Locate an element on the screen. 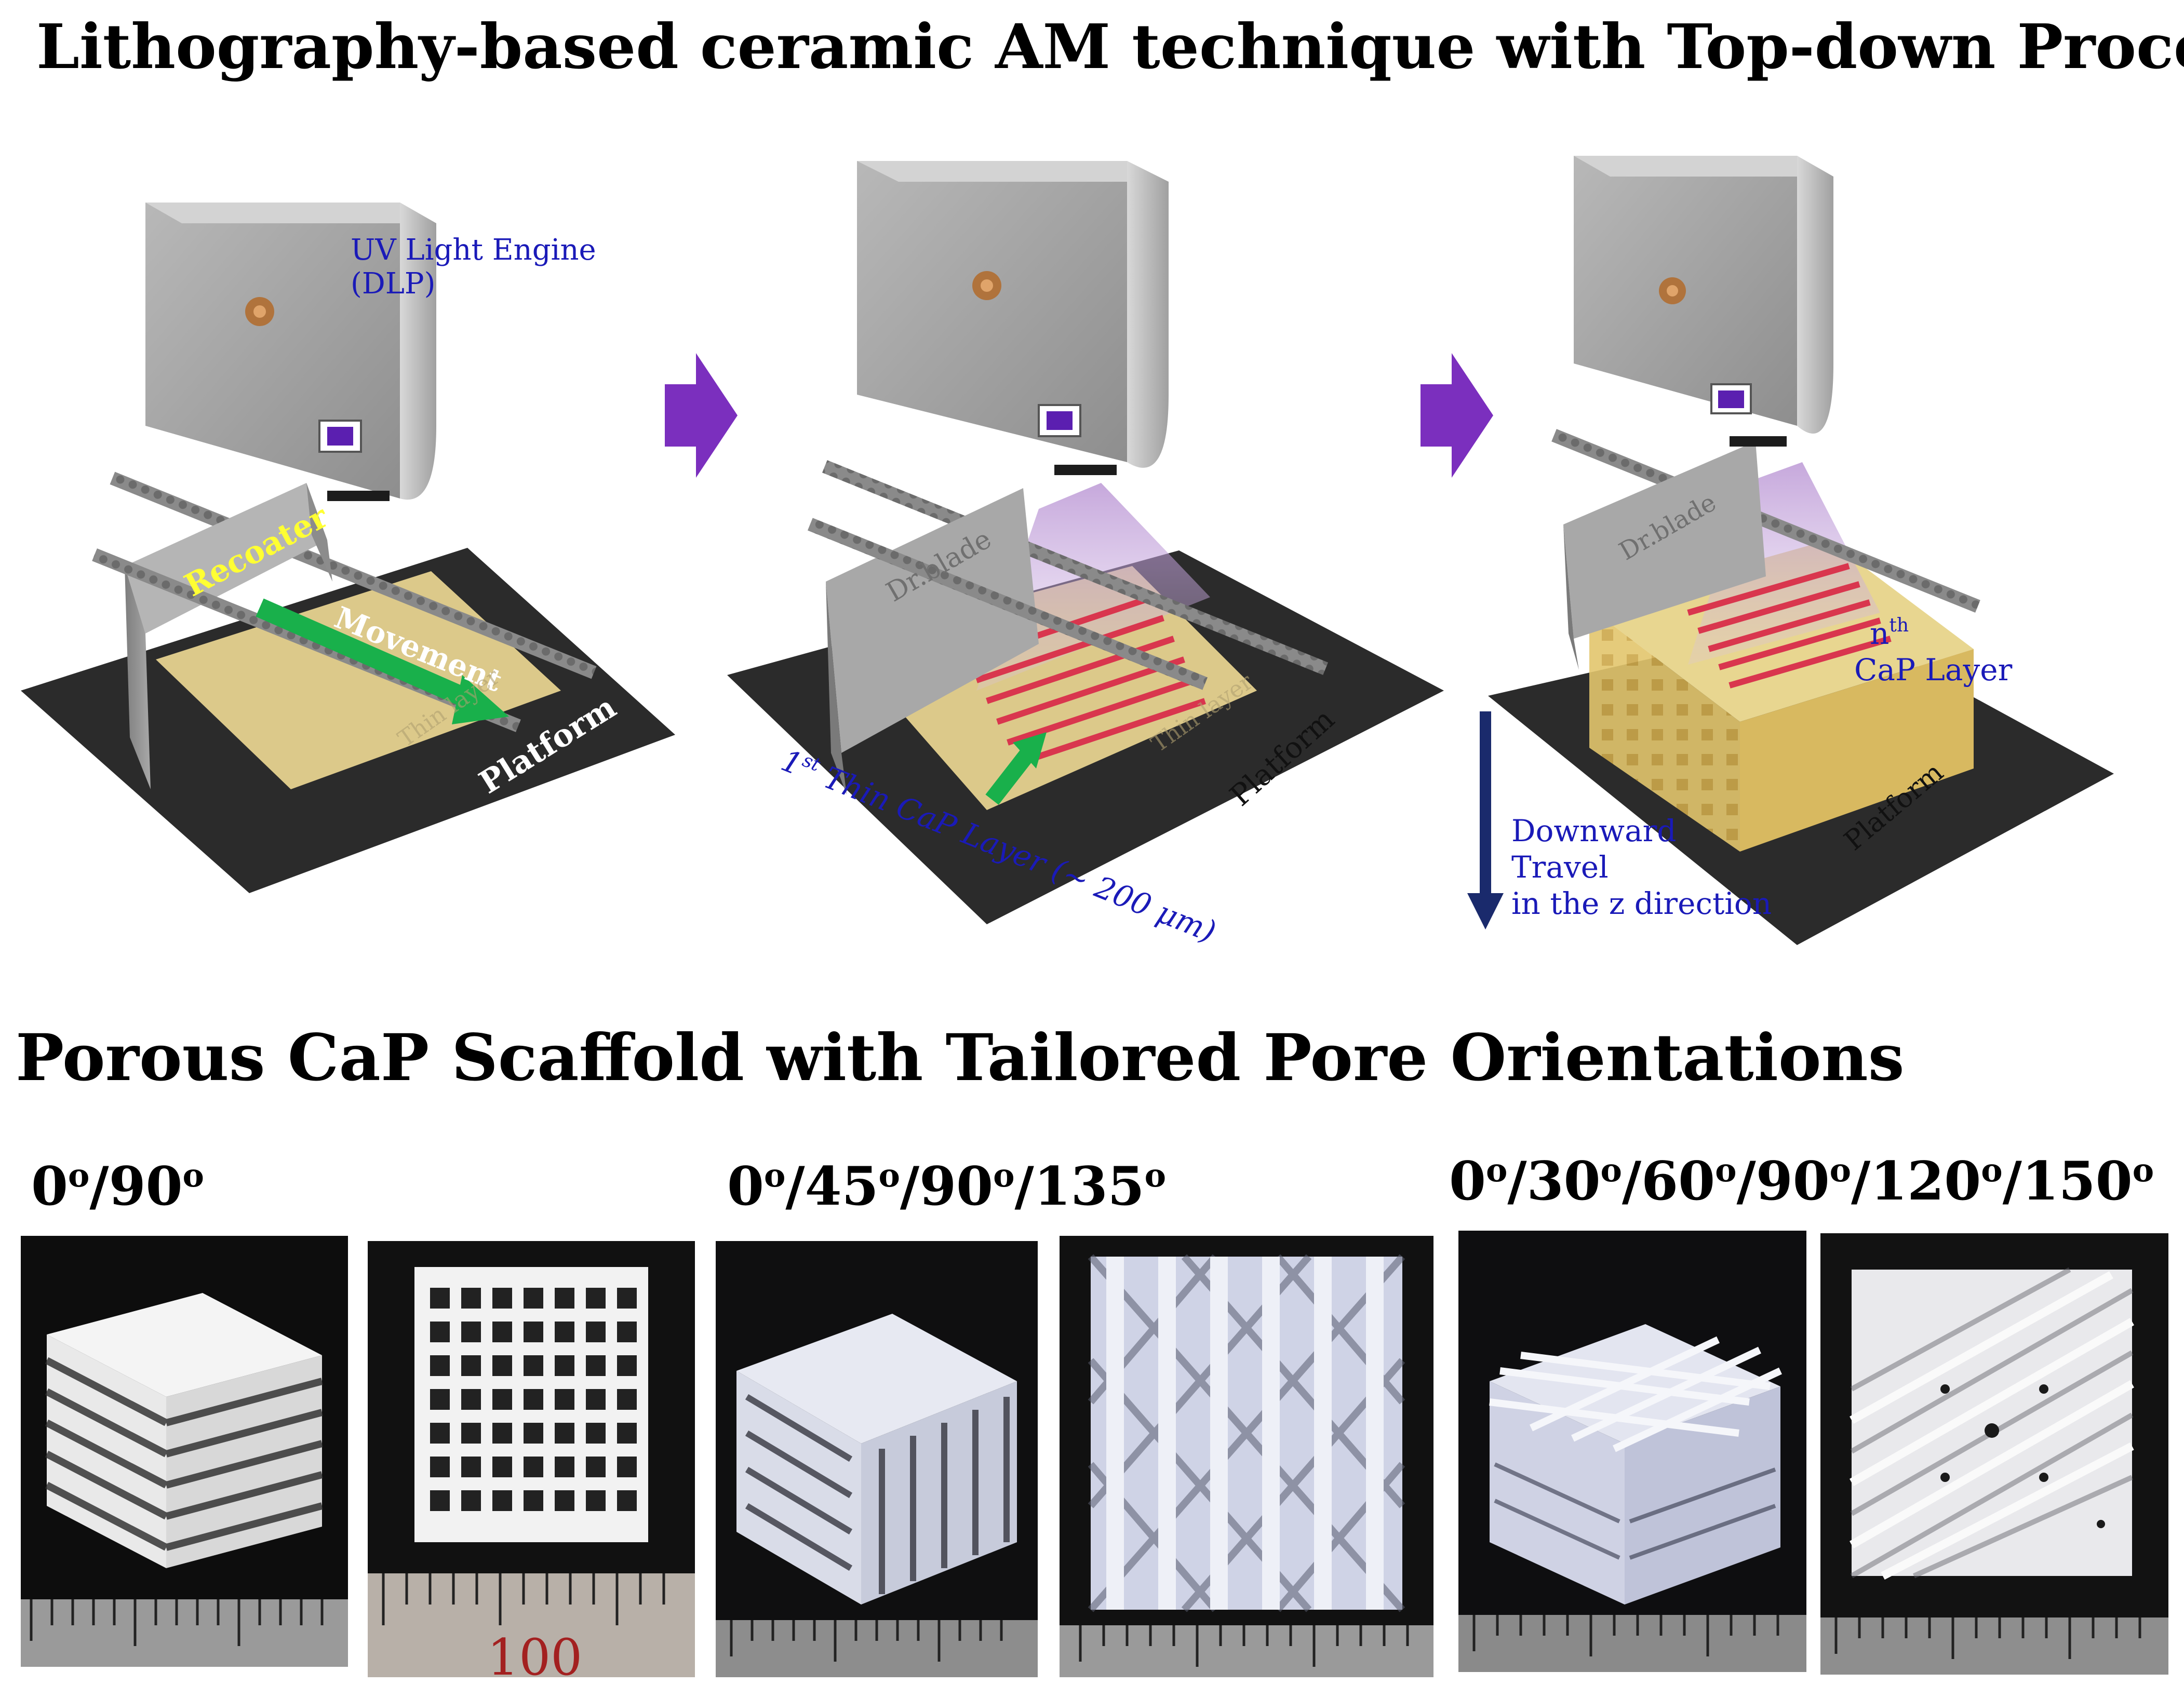  step1-resin-layer is located at coordinates (358, 680).